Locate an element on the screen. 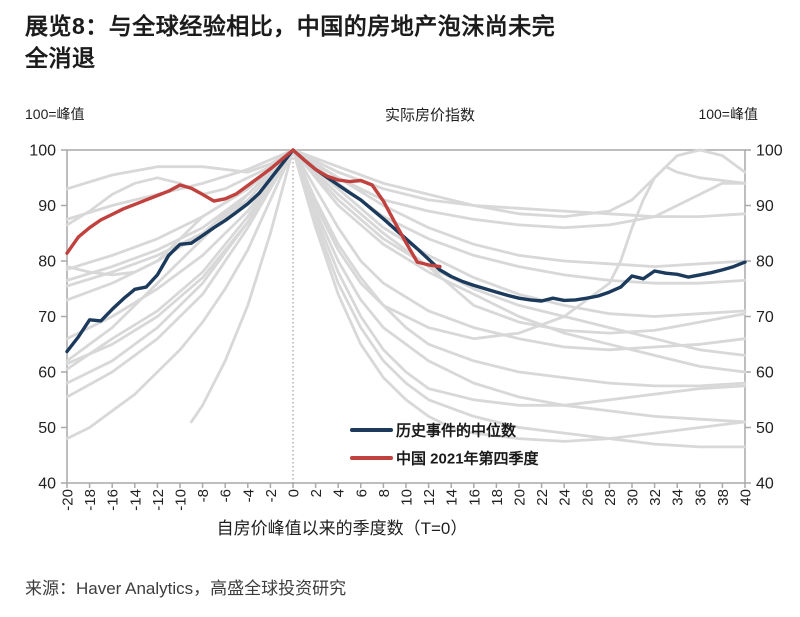 The height and width of the screenshot is (617, 800). left-axis-unit-label: 100=峰值 is located at coordinates (55, 114).